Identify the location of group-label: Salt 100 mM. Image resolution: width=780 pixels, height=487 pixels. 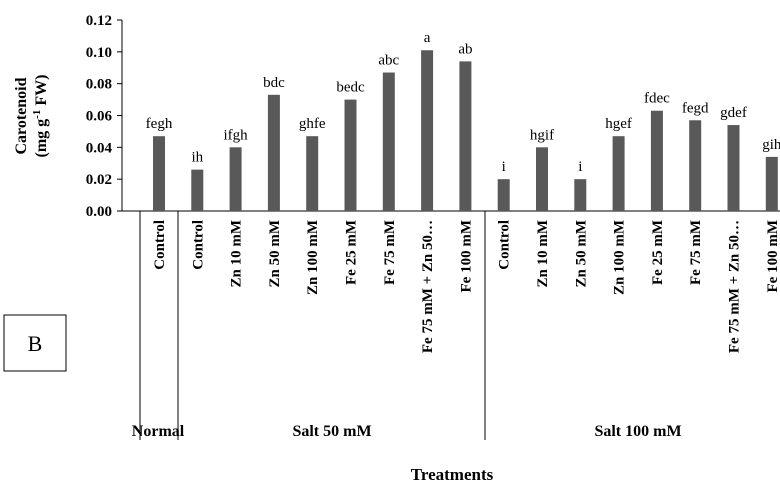
(637, 431).